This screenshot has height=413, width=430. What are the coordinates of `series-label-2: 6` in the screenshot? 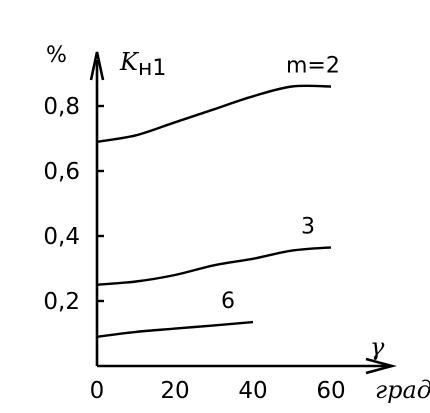 It's located at (228, 301).